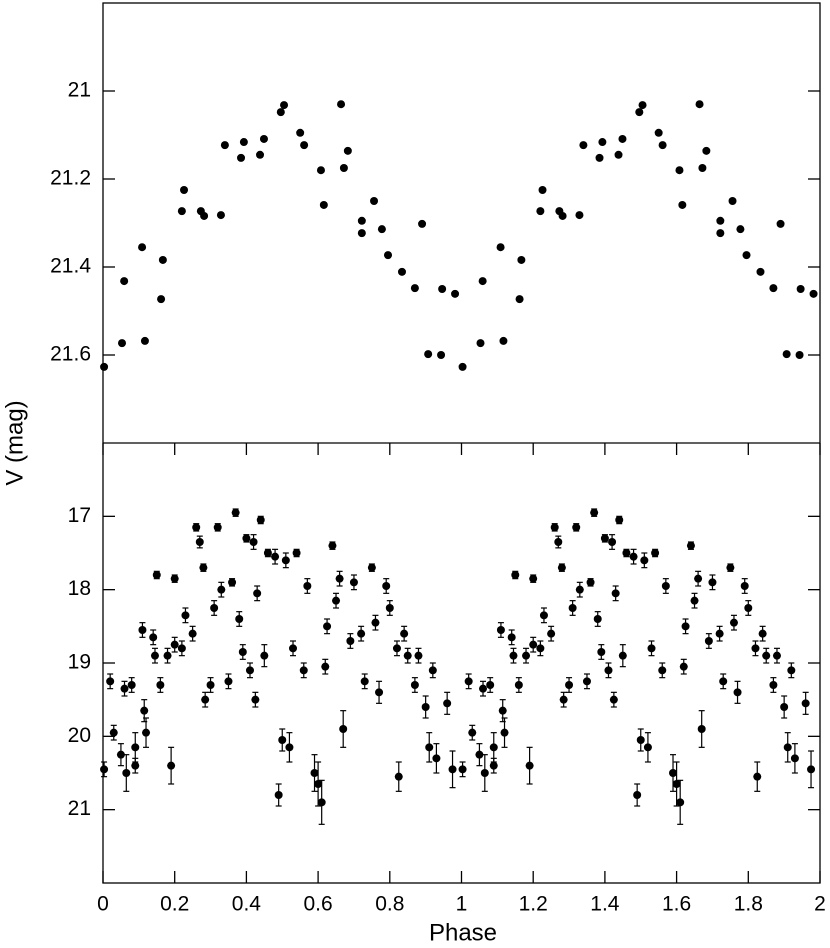 The image size is (830, 948). Describe the element at coordinates (533, 904) in the screenshot. I see `x-tick-label: 1.2` at that location.